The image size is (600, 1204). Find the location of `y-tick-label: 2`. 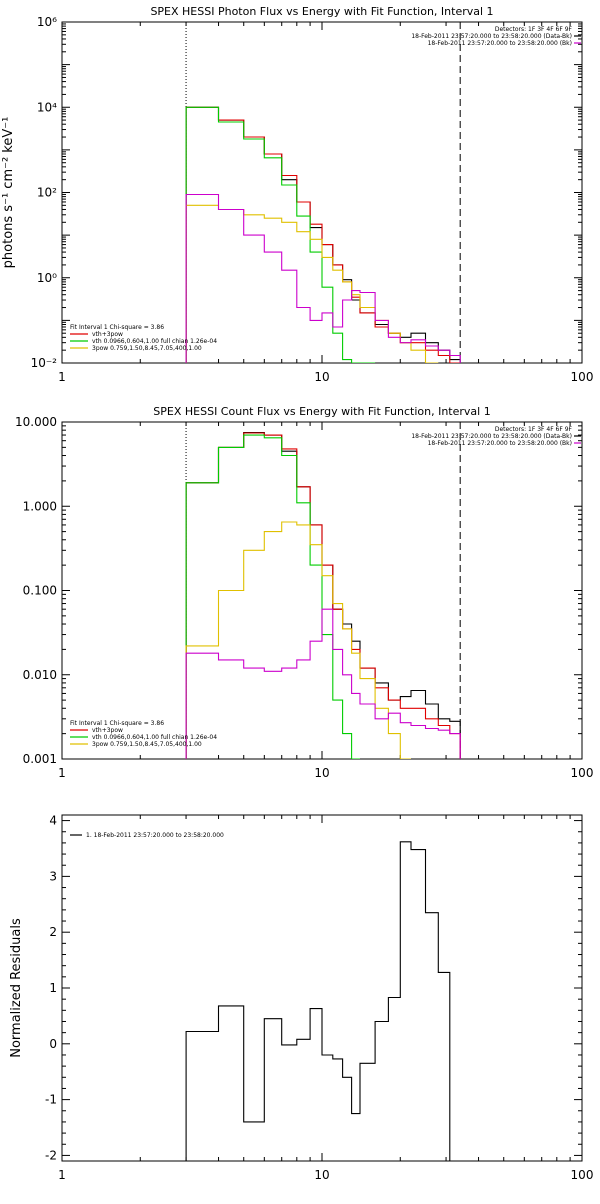

y-tick-label: 2 is located at coordinates (53, 932).